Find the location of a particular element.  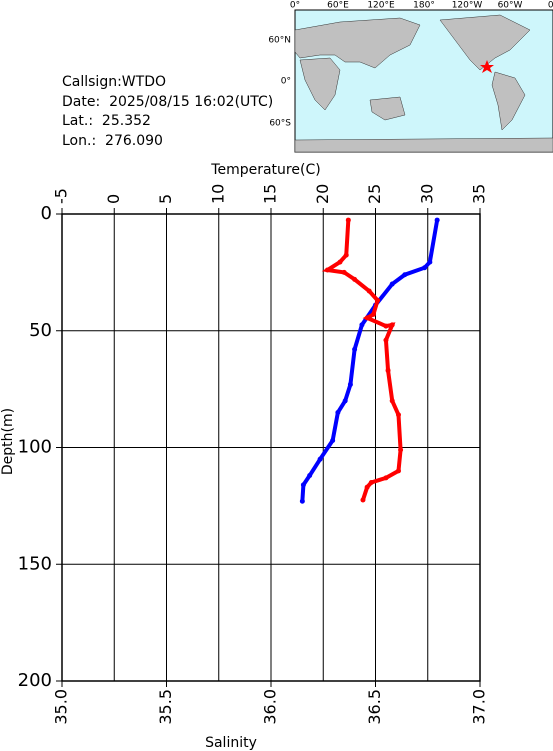

x-tick-label: 35.0 is located at coordinates (61, 707).